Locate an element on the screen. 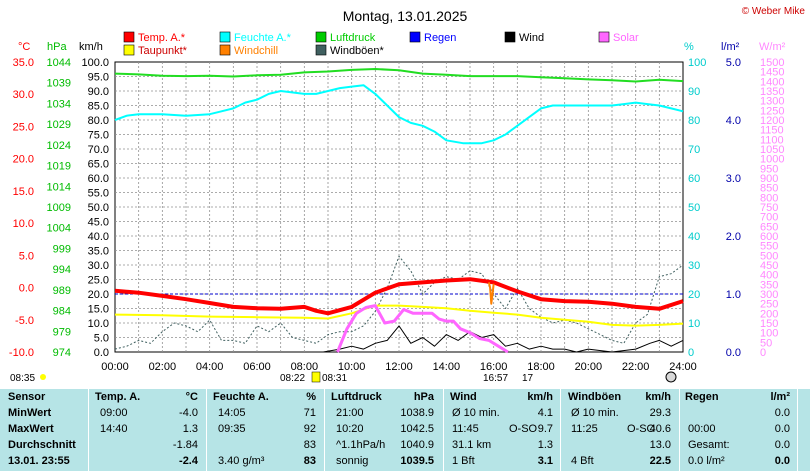 Image resolution: width=810 pixels, height=471 pixels. axis-tick-label-wind: 90.0 is located at coordinates (98, 92).